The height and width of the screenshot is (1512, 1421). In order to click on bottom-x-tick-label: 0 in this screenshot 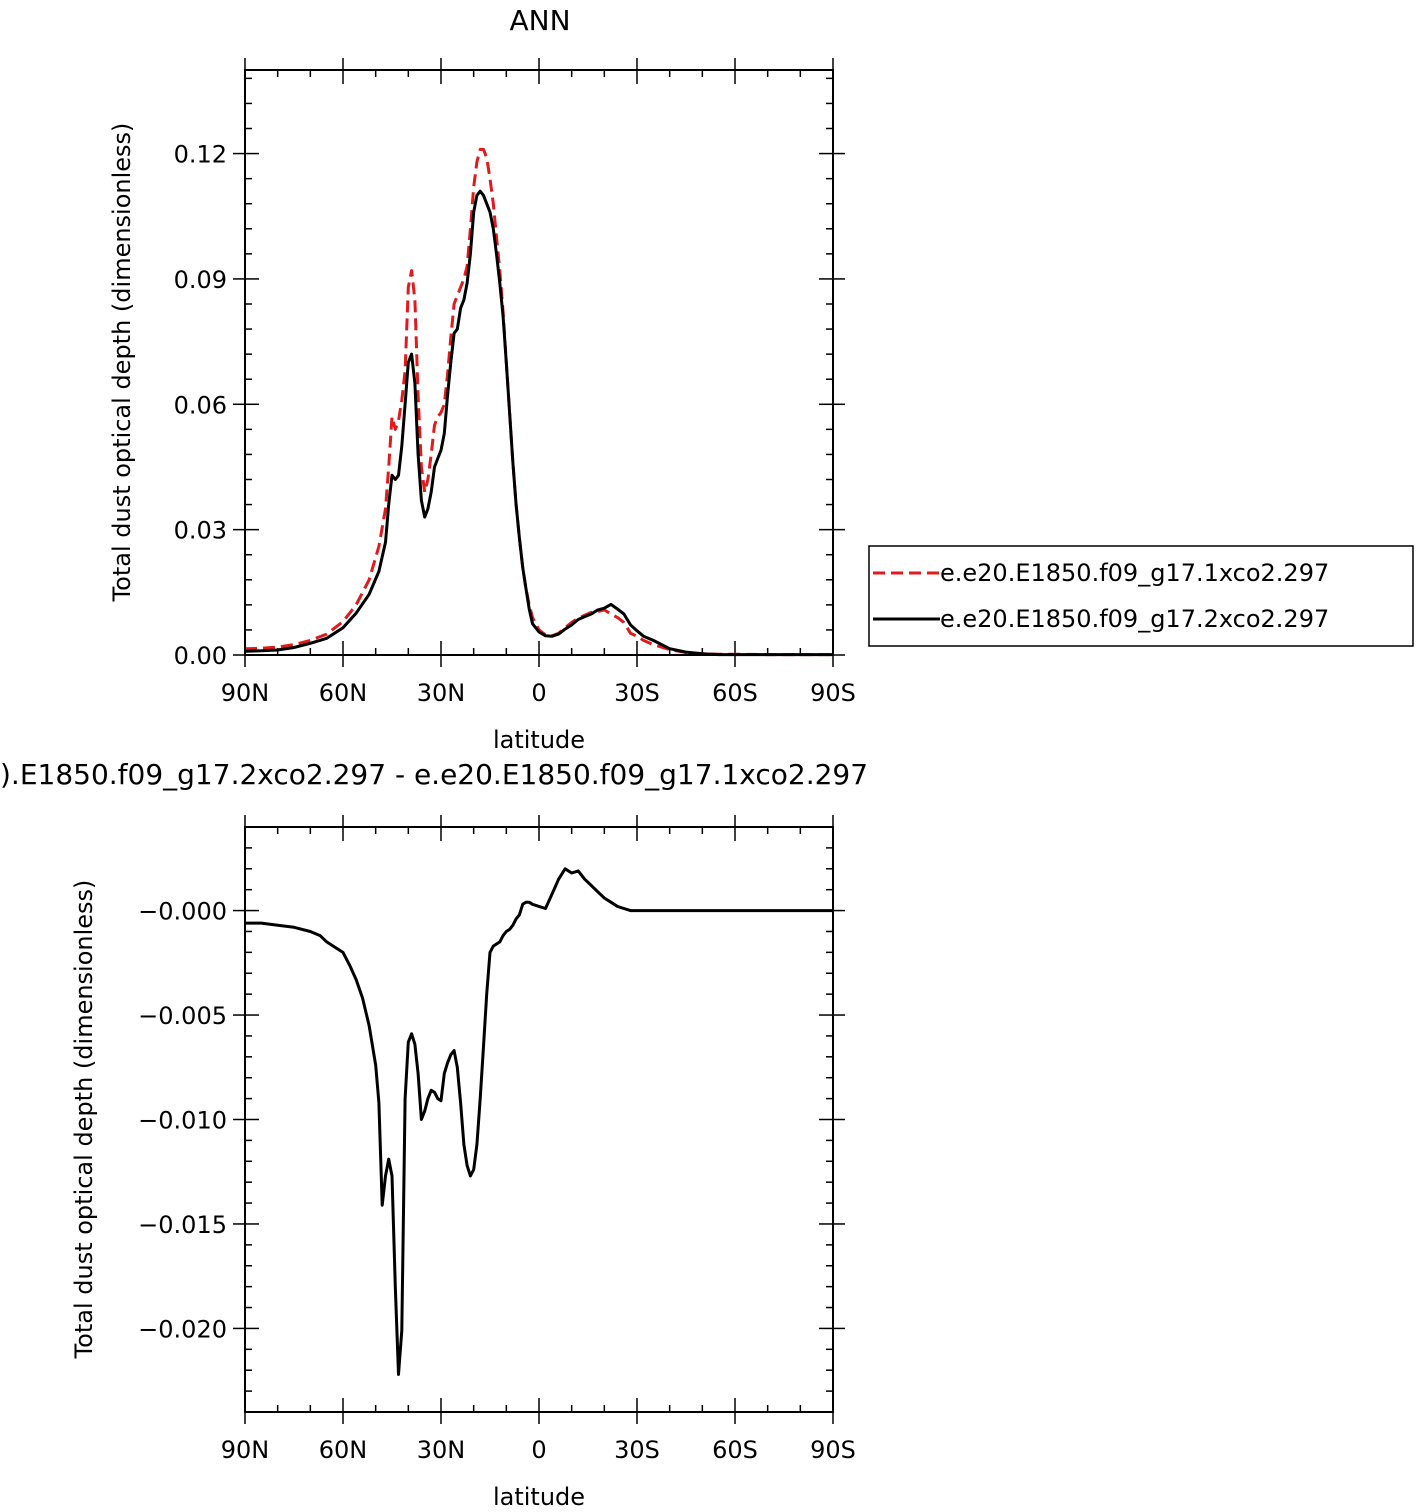, I will do `click(538, 1450)`.